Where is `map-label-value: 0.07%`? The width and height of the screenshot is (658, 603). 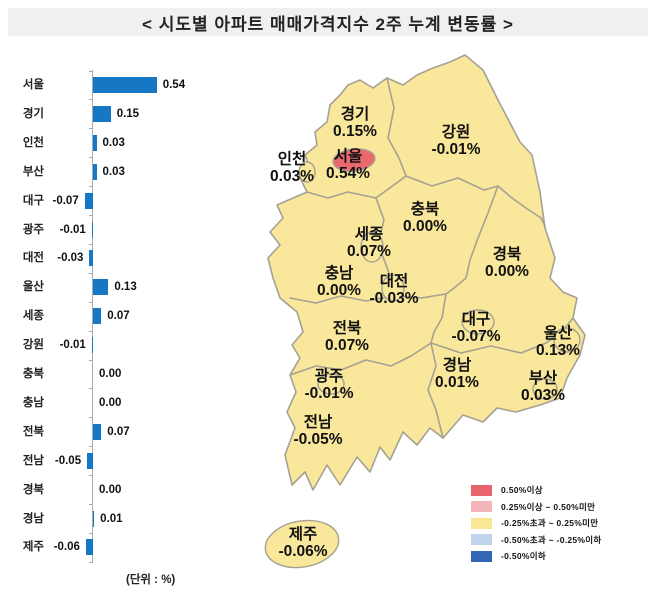 map-label-value: 0.07% is located at coordinates (369, 251).